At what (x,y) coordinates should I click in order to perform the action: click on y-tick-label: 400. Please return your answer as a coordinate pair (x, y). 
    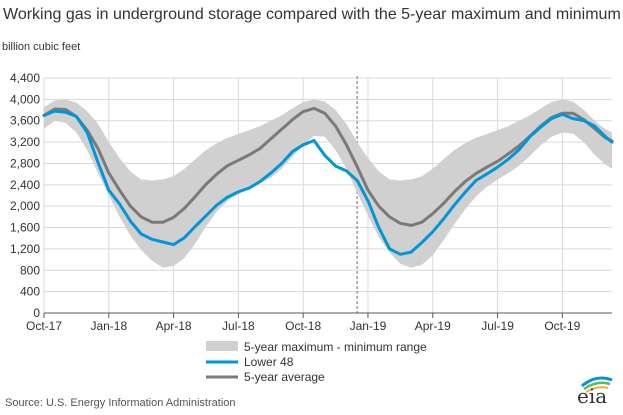
    Looking at the image, I should click on (30, 292).